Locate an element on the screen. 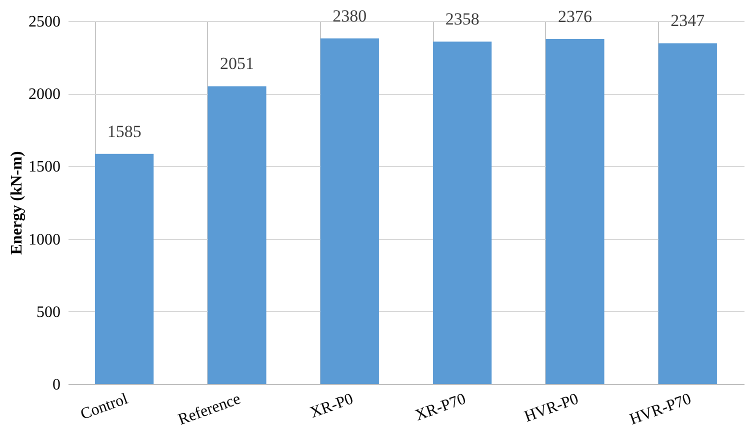 This screenshot has width=748, height=432. y-tick-label: 2000 is located at coordinates (44, 95).